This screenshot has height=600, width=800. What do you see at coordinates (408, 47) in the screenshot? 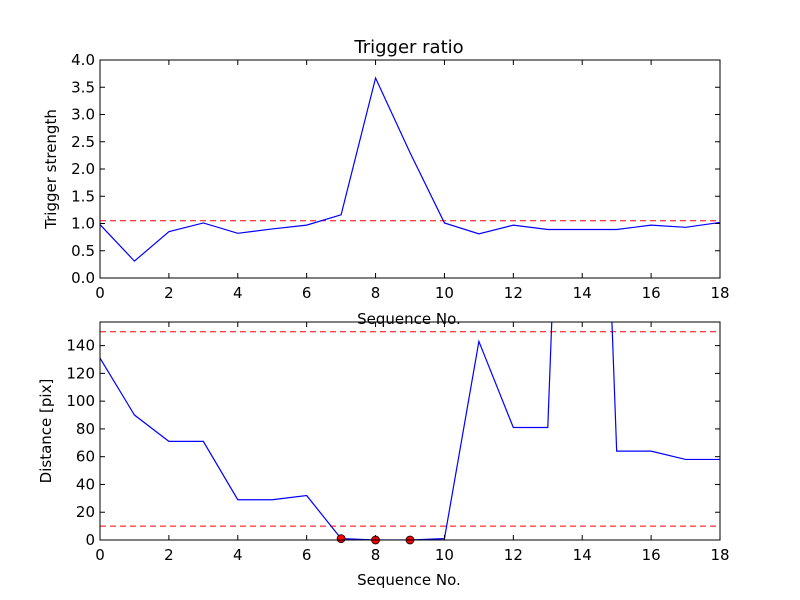
I see `chart-title: Trigger ratio` at bounding box center [408, 47].